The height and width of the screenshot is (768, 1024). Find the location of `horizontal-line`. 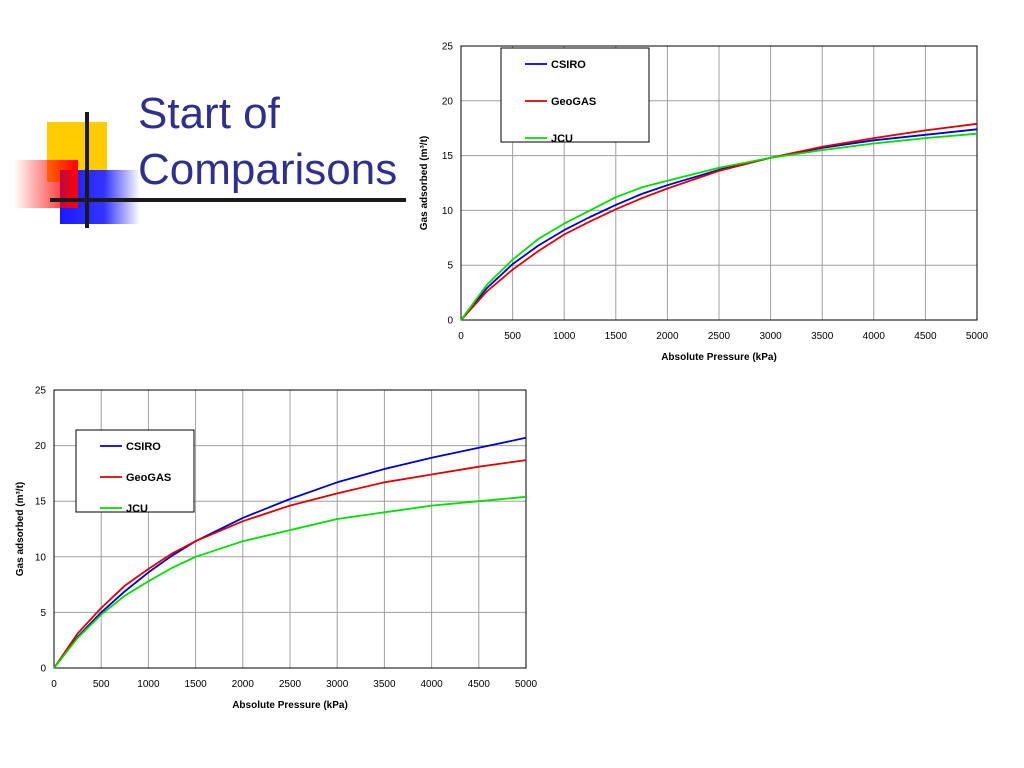

horizontal-line is located at coordinates (228, 200).